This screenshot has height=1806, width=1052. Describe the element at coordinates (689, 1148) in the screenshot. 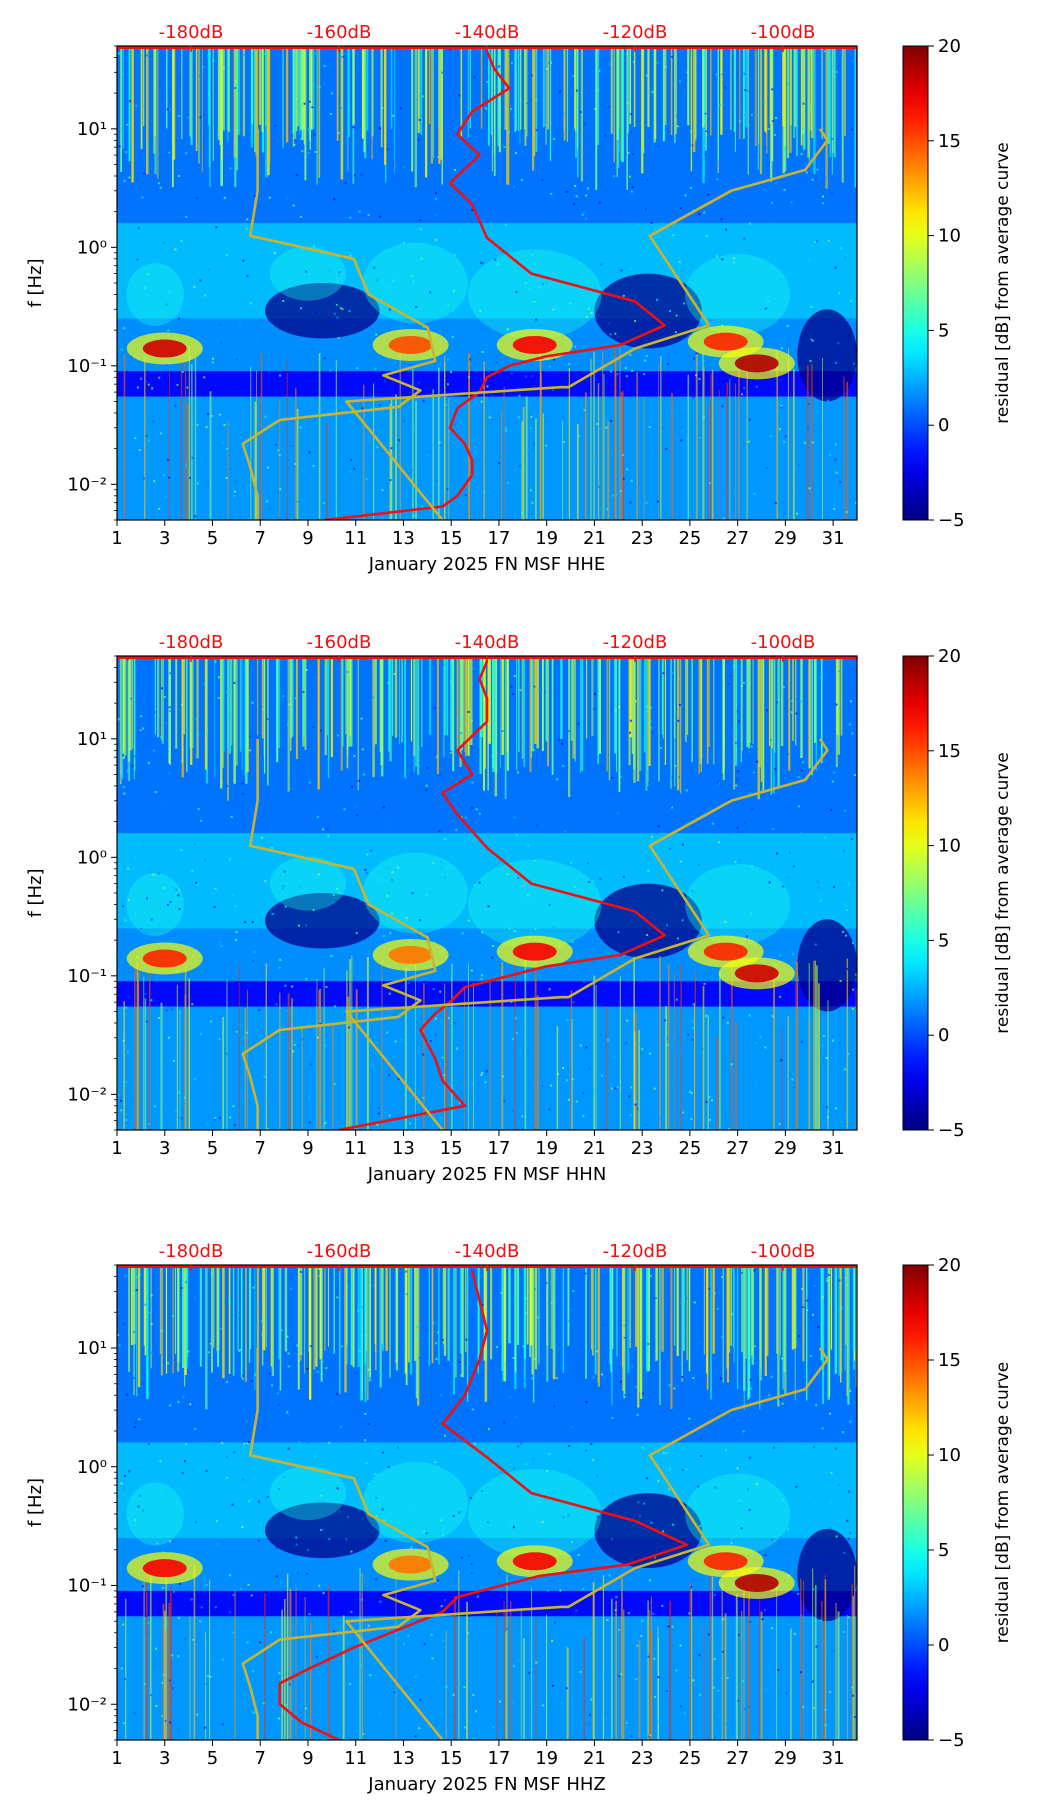

I see `x-tick-label: 25` at that location.